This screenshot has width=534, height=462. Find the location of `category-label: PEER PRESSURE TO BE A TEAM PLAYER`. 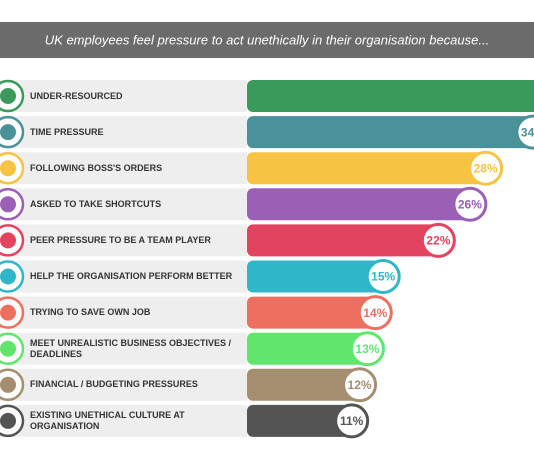

category-label: PEER PRESSURE TO BE A TEAM PLAYER is located at coordinates (120, 239).